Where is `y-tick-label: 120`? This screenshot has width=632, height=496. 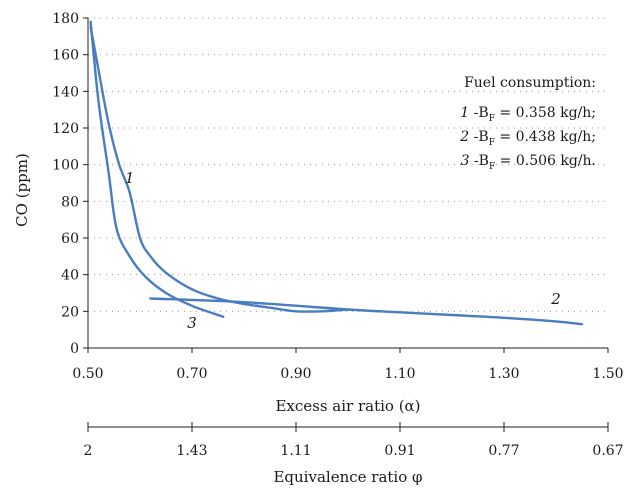
y-tick-label: 120 is located at coordinates (65, 129).